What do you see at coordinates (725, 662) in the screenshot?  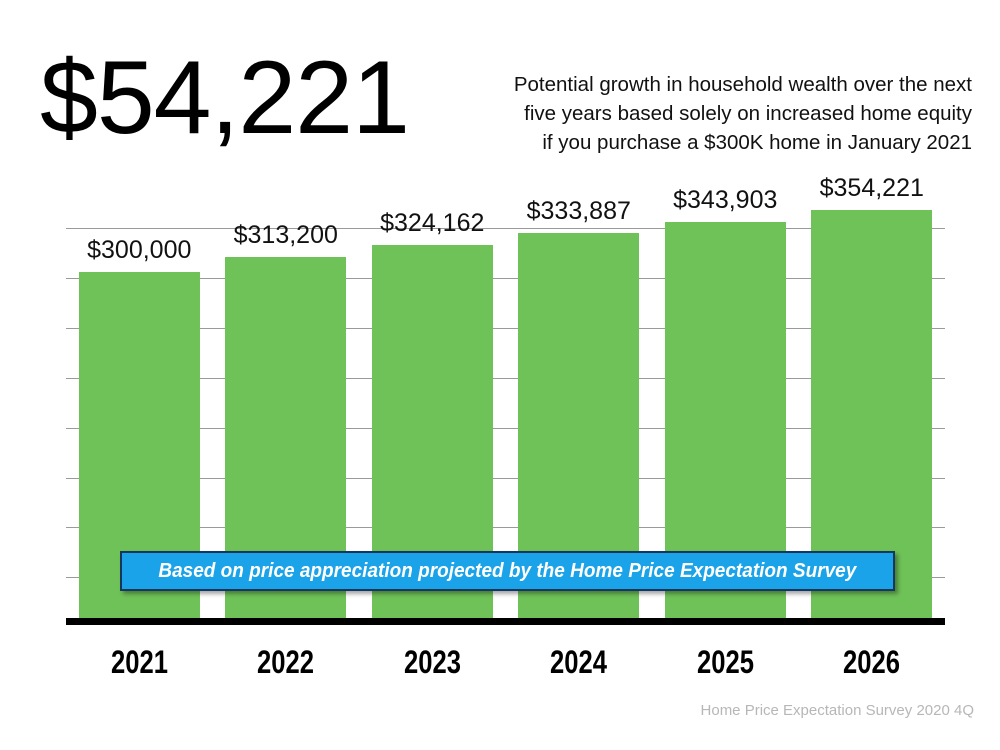 I see `category-label-2025: 2025` at bounding box center [725, 662].